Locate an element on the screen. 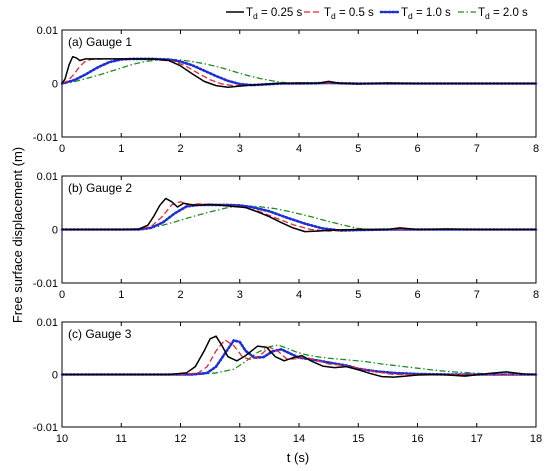 This screenshot has height=471, width=550. panel-title: (a) Gauge 1 is located at coordinates (100, 42).